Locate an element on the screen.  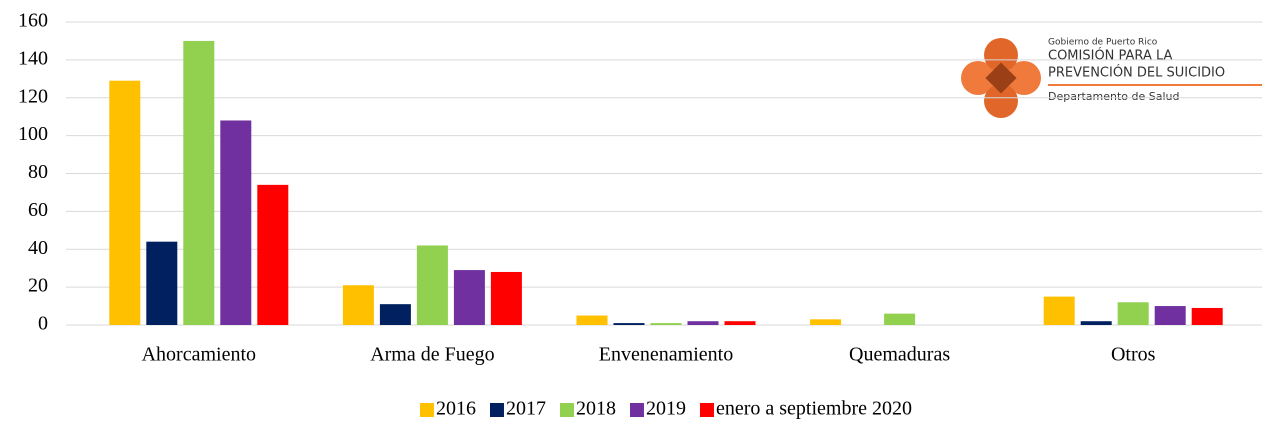
y-tick-label: 100 is located at coordinates (33, 134).